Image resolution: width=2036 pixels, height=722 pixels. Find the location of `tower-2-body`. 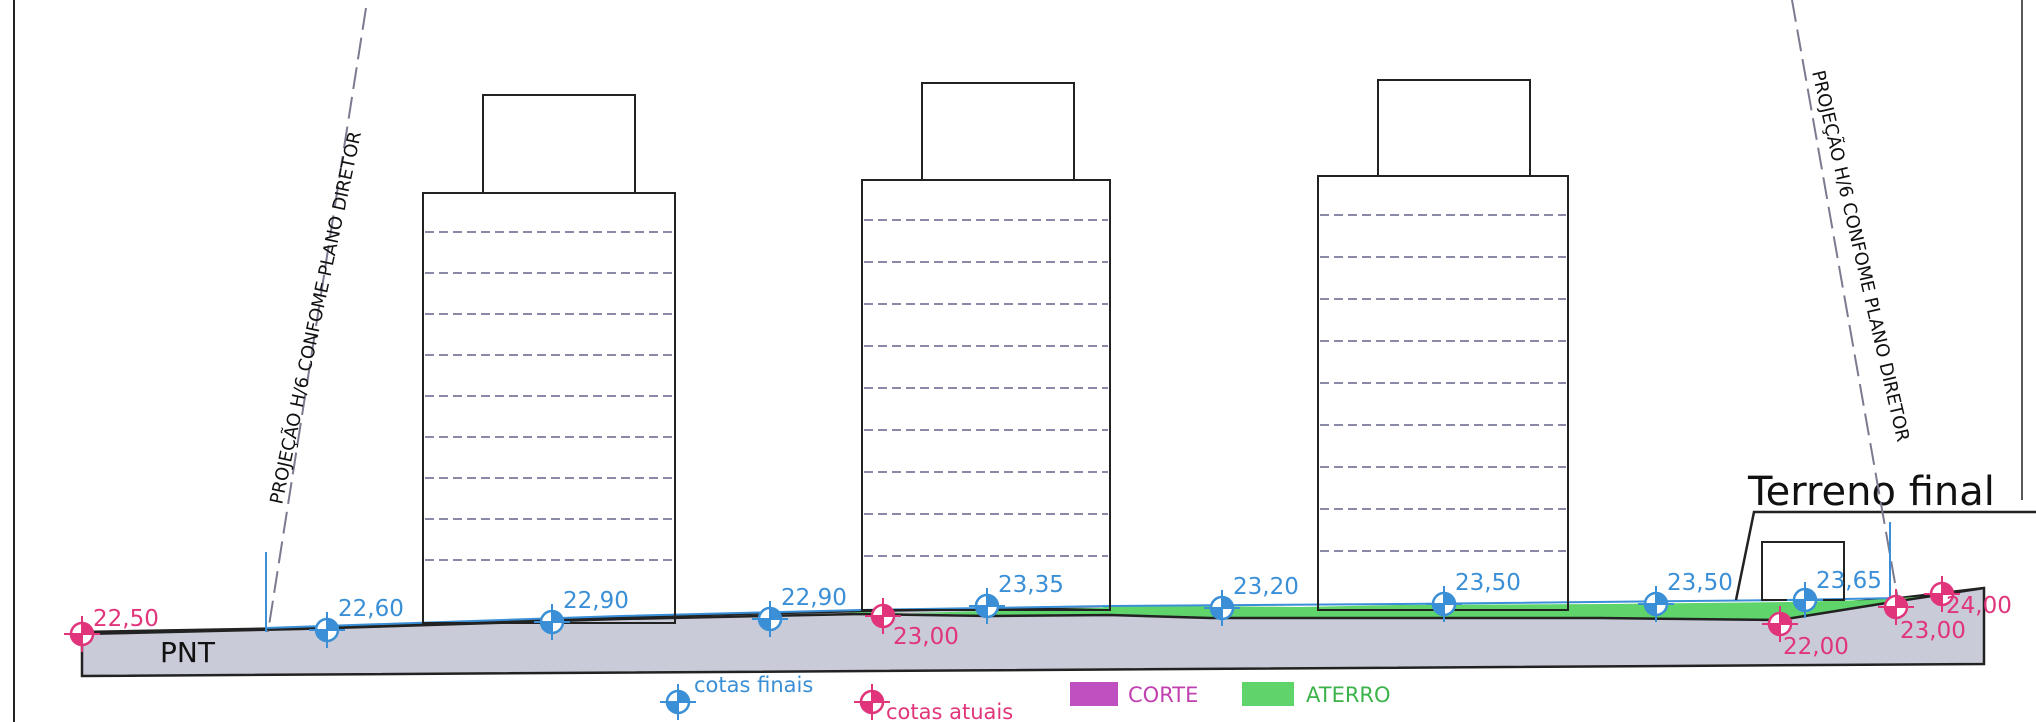

tower-2-body is located at coordinates (986, 395).